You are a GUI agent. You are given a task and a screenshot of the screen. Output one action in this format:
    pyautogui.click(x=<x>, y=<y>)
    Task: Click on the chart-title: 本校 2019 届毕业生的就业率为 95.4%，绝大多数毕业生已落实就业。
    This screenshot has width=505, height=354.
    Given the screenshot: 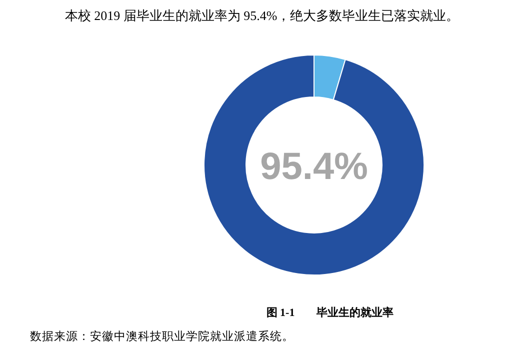 What is the action you would take?
    pyautogui.click(x=262, y=15)
    